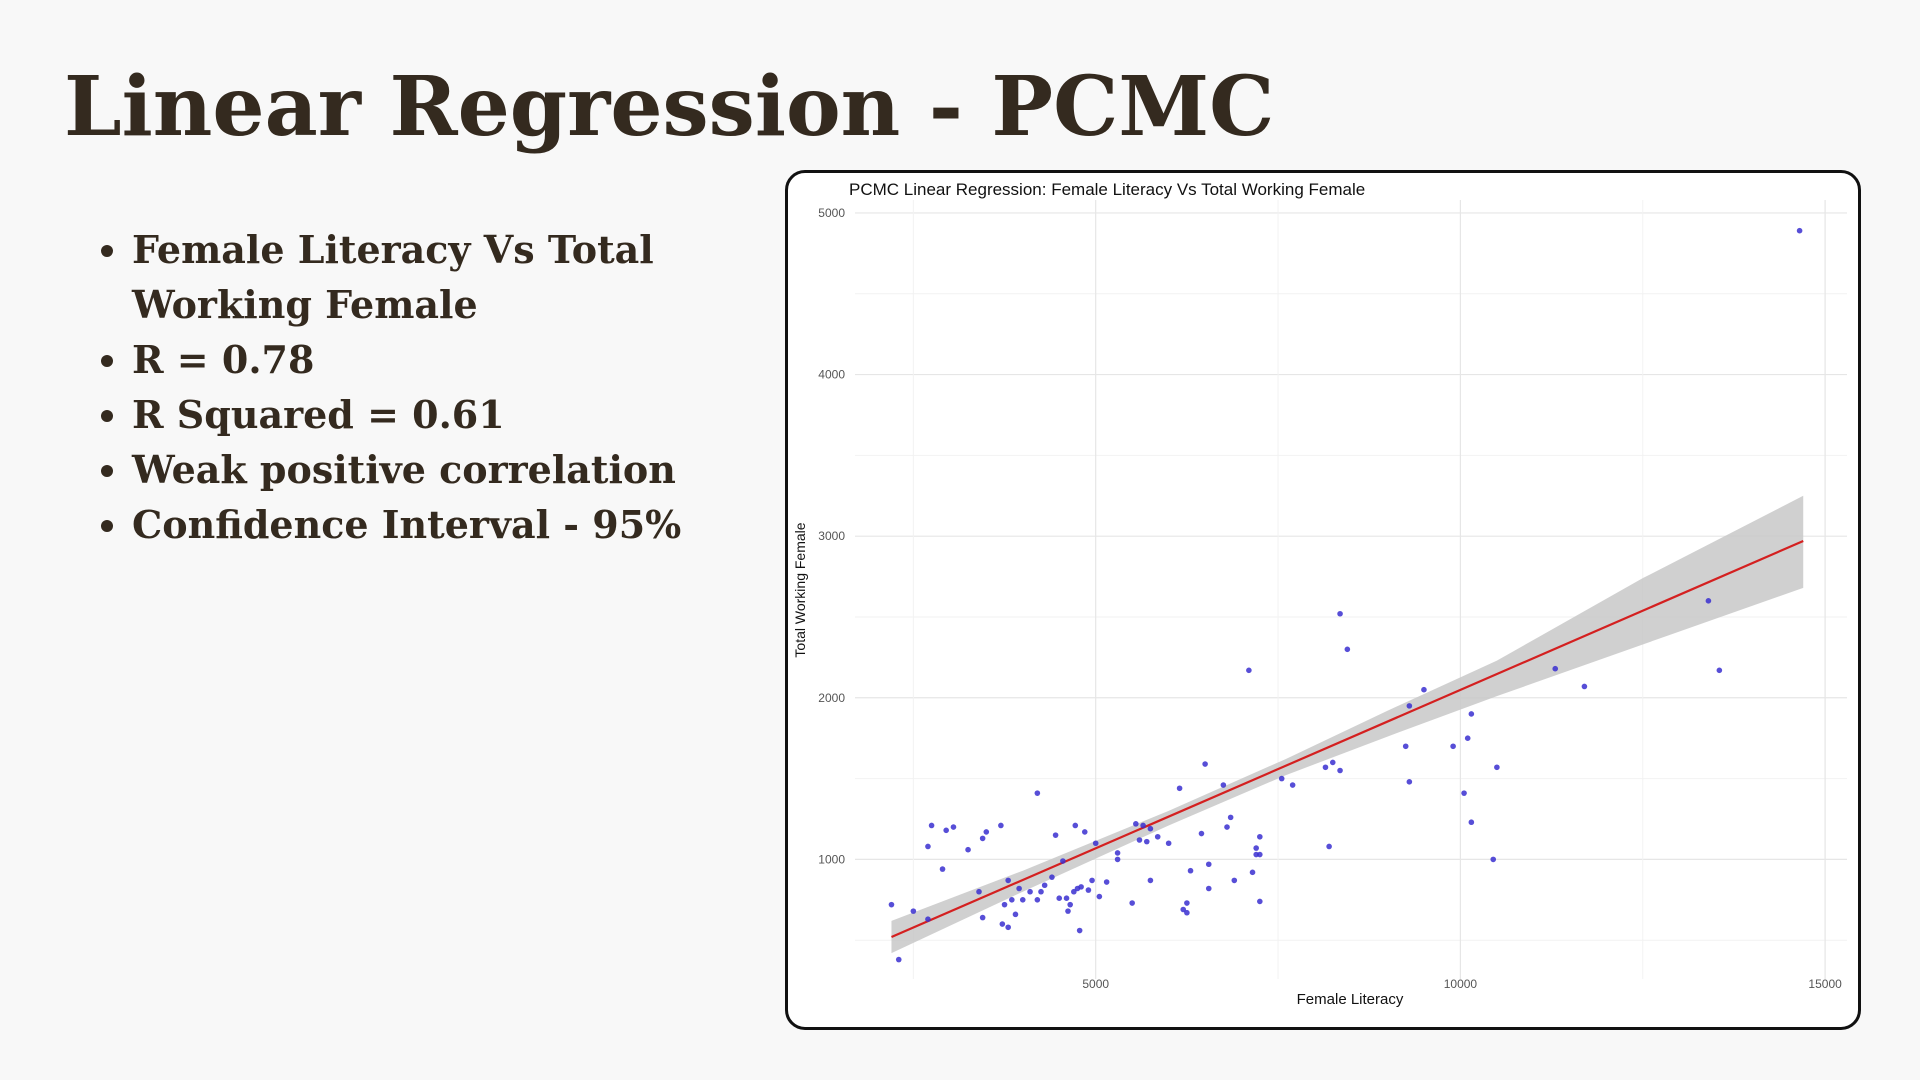 This screenshot has height=1080, width=1920. I want to click on x-axis-label: Female Literacy, so click(1350, 999).